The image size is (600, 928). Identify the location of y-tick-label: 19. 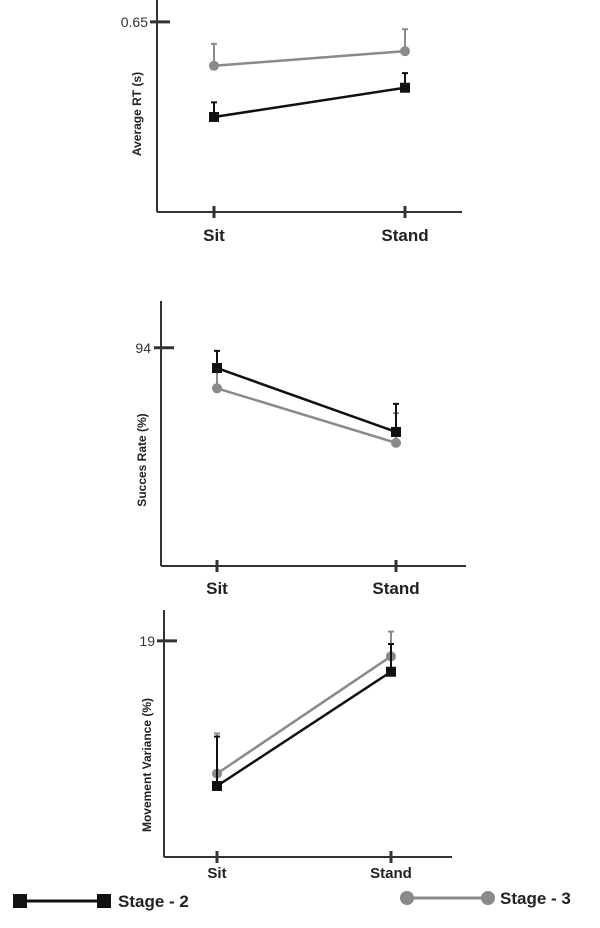
(147, 641).